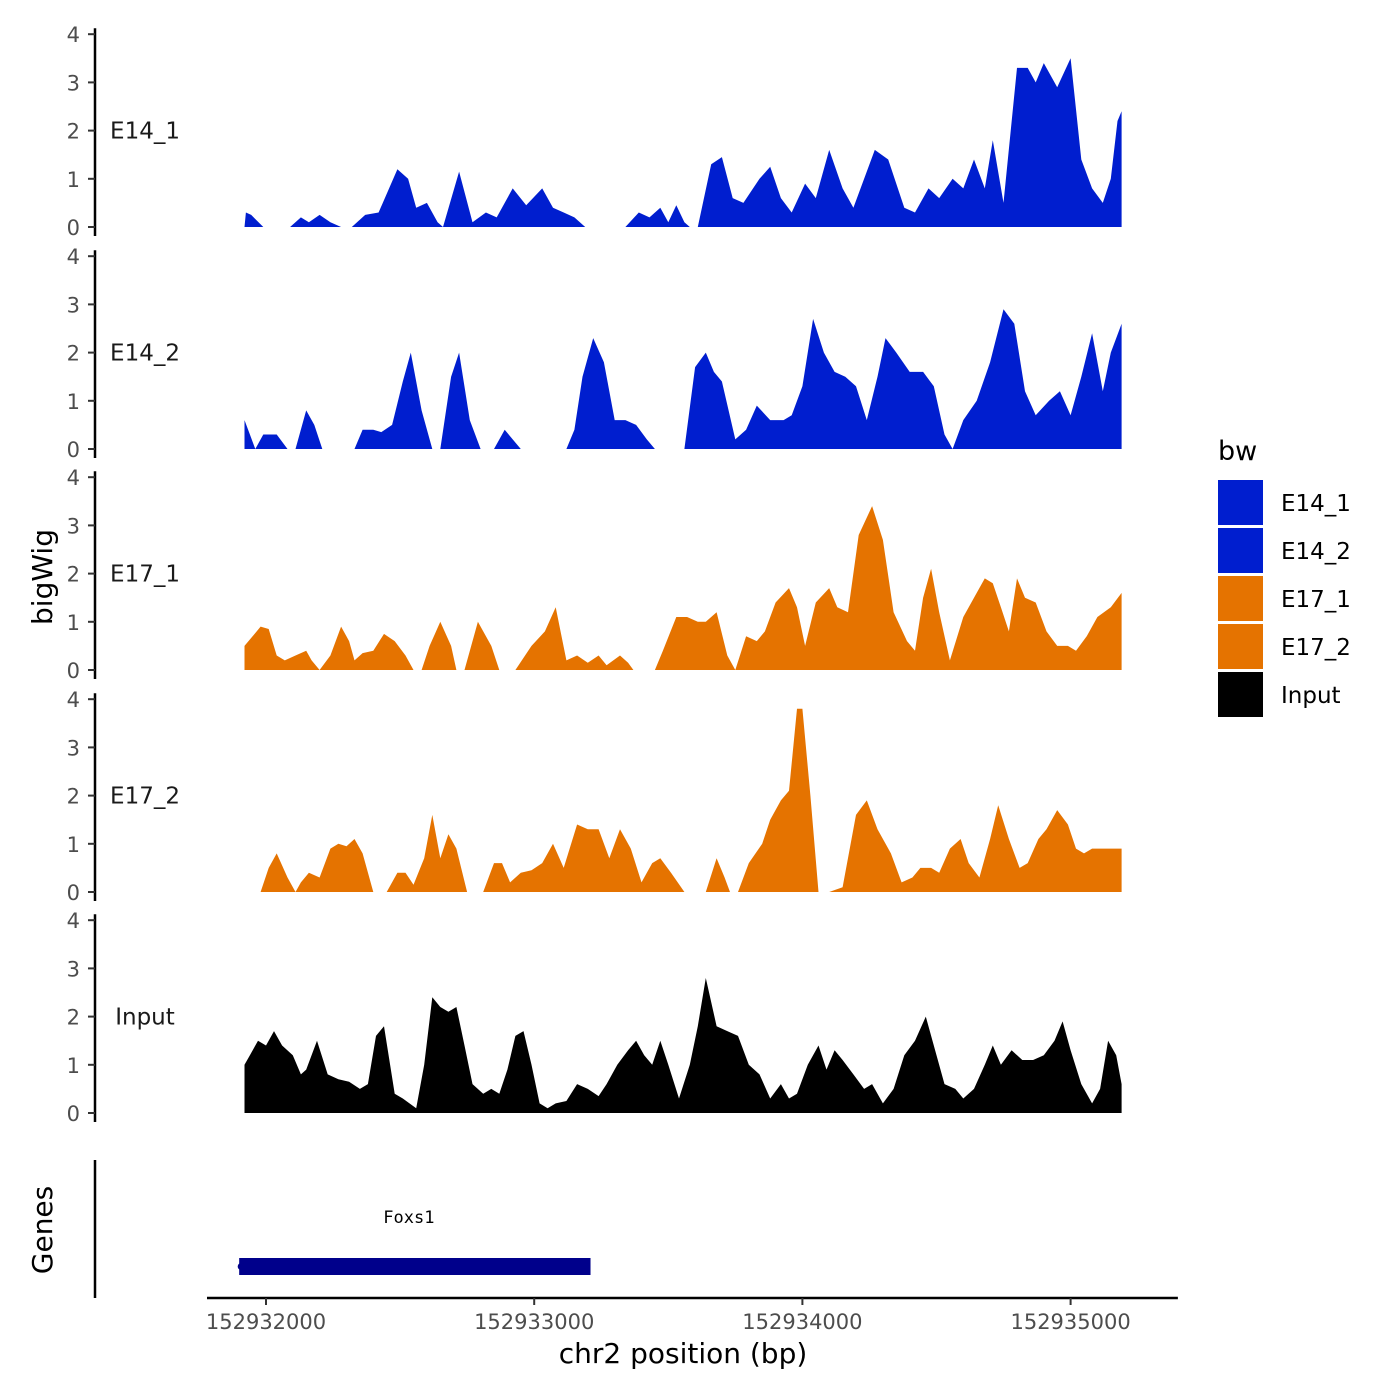 This screenshot has width=1400, height=1400. Describe the element at coordinates (42, 1230) in the screenshot. I see `genes-axis-title: Genes` at that location.